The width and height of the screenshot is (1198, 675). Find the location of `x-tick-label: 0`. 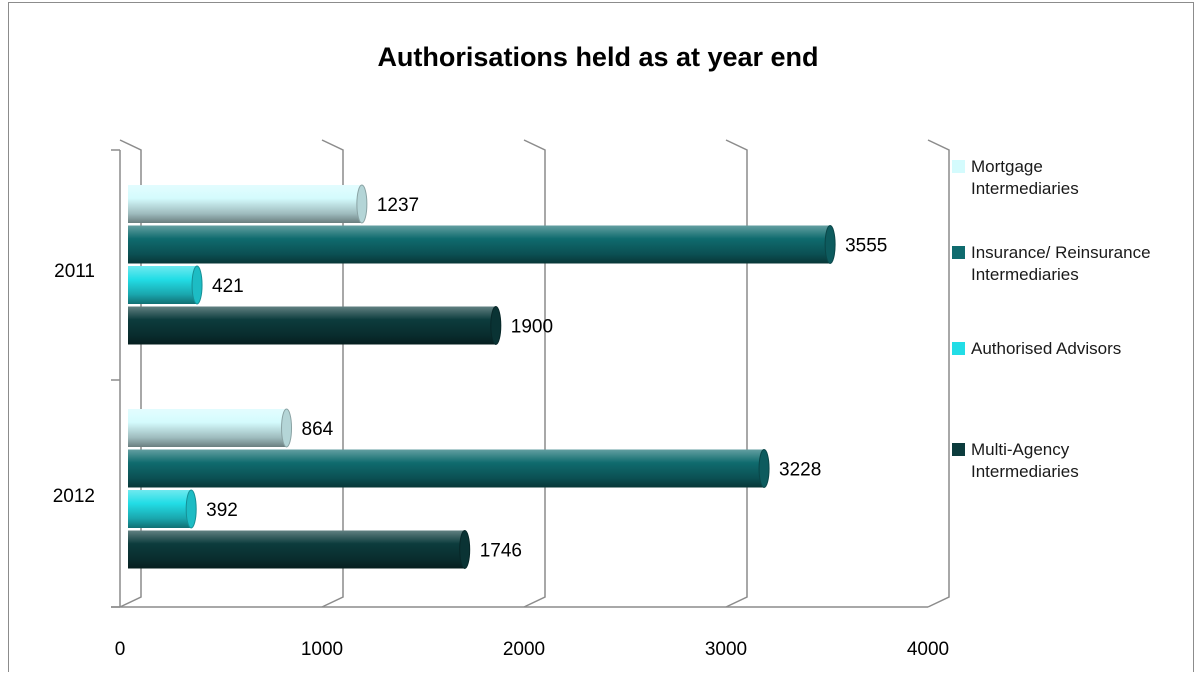

x-tick-label: 0 is located at coordinates (120, 649).